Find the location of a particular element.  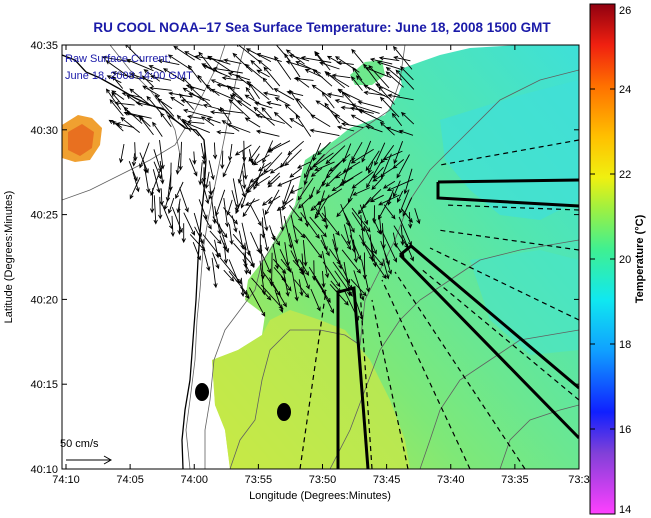

colorbar-tick-label: 20 is located at coordinates (625, 260).